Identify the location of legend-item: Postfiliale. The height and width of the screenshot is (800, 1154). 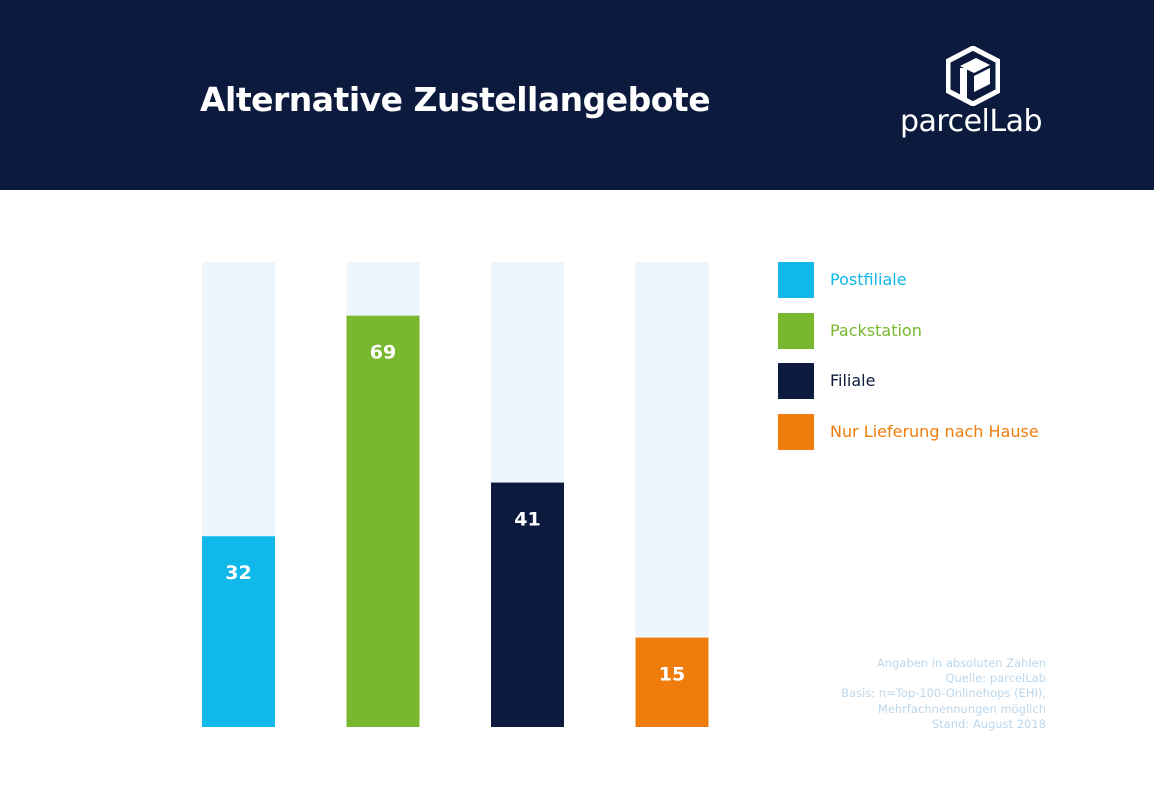
(908, 287).